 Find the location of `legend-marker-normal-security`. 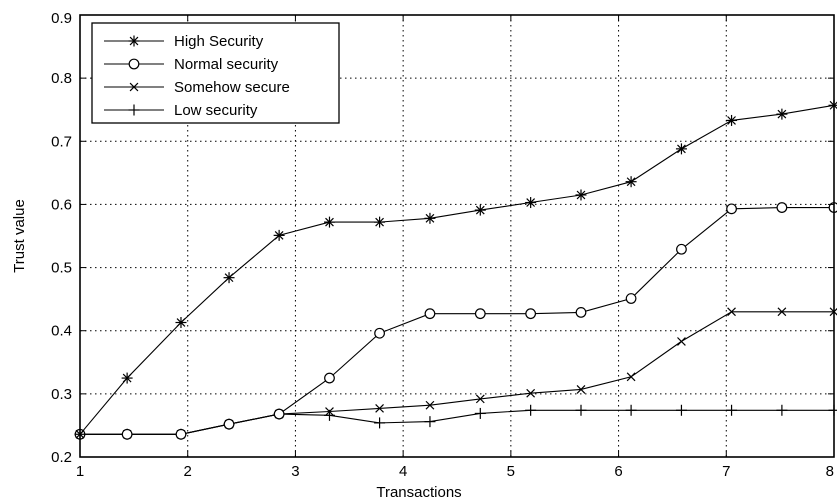

legend-marker-normal-security is located at coordinates (134, 64).